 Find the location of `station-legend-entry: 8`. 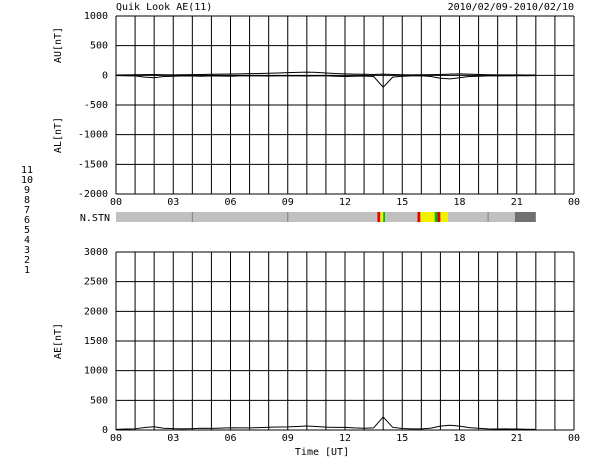

station-legend-entry: 8 is located at coordinates (27, 200).